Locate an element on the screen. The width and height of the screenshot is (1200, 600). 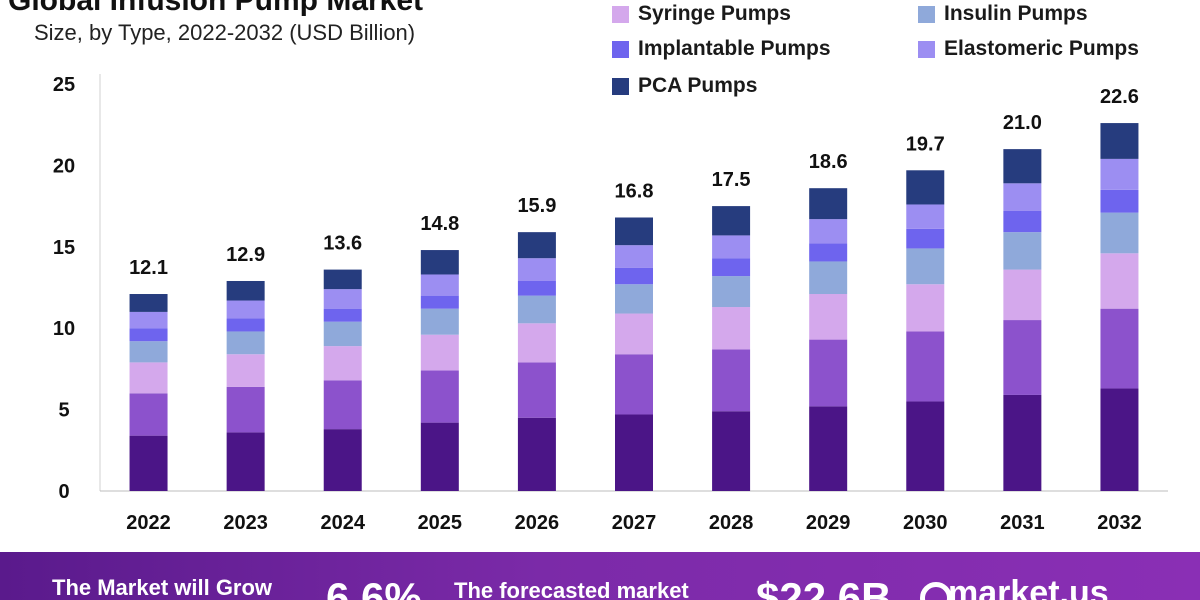
banner-forecast-text: The forecasted market is located at coordinates (571, 589).